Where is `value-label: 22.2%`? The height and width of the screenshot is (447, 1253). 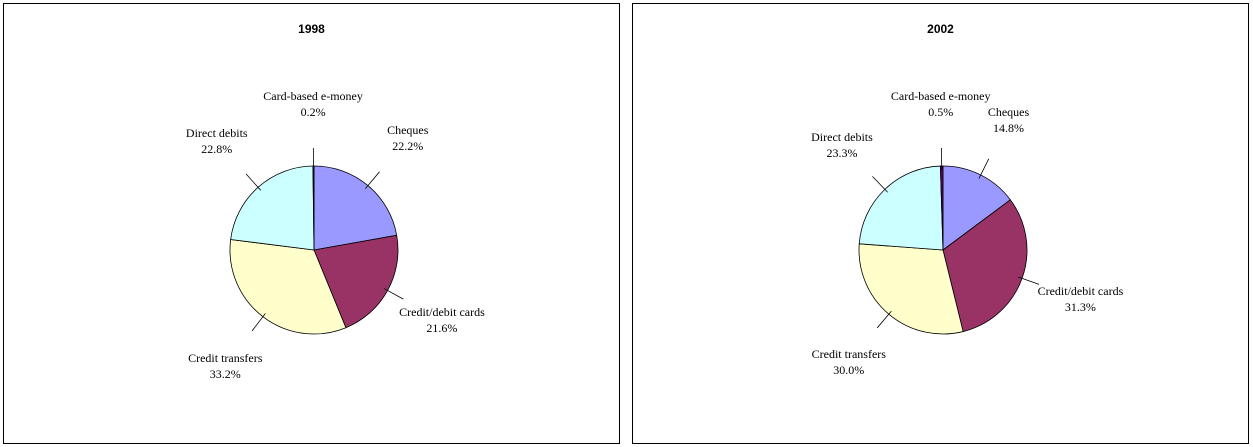 value-label: 22.2% is located at coordinates (408, 146).